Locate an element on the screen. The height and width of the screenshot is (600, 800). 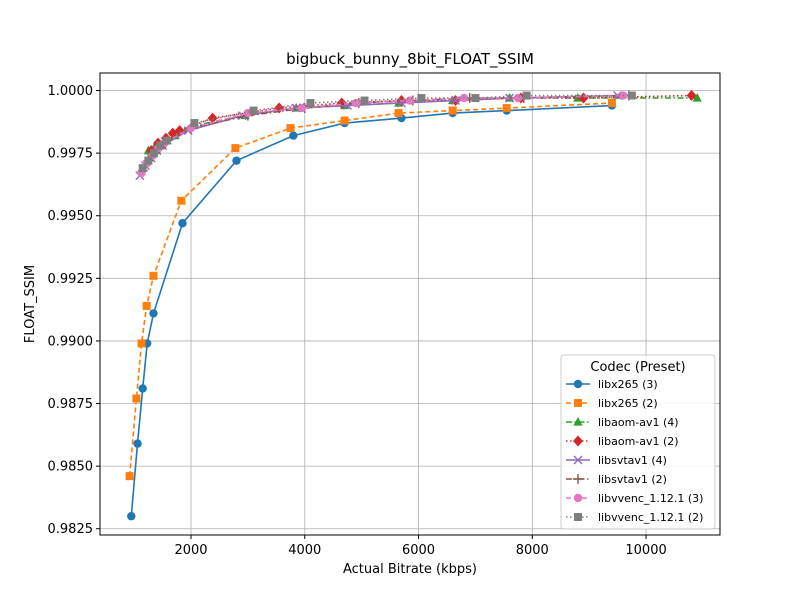
legend-item: libsvtav1 (4) is located at coordinates (616, 460).